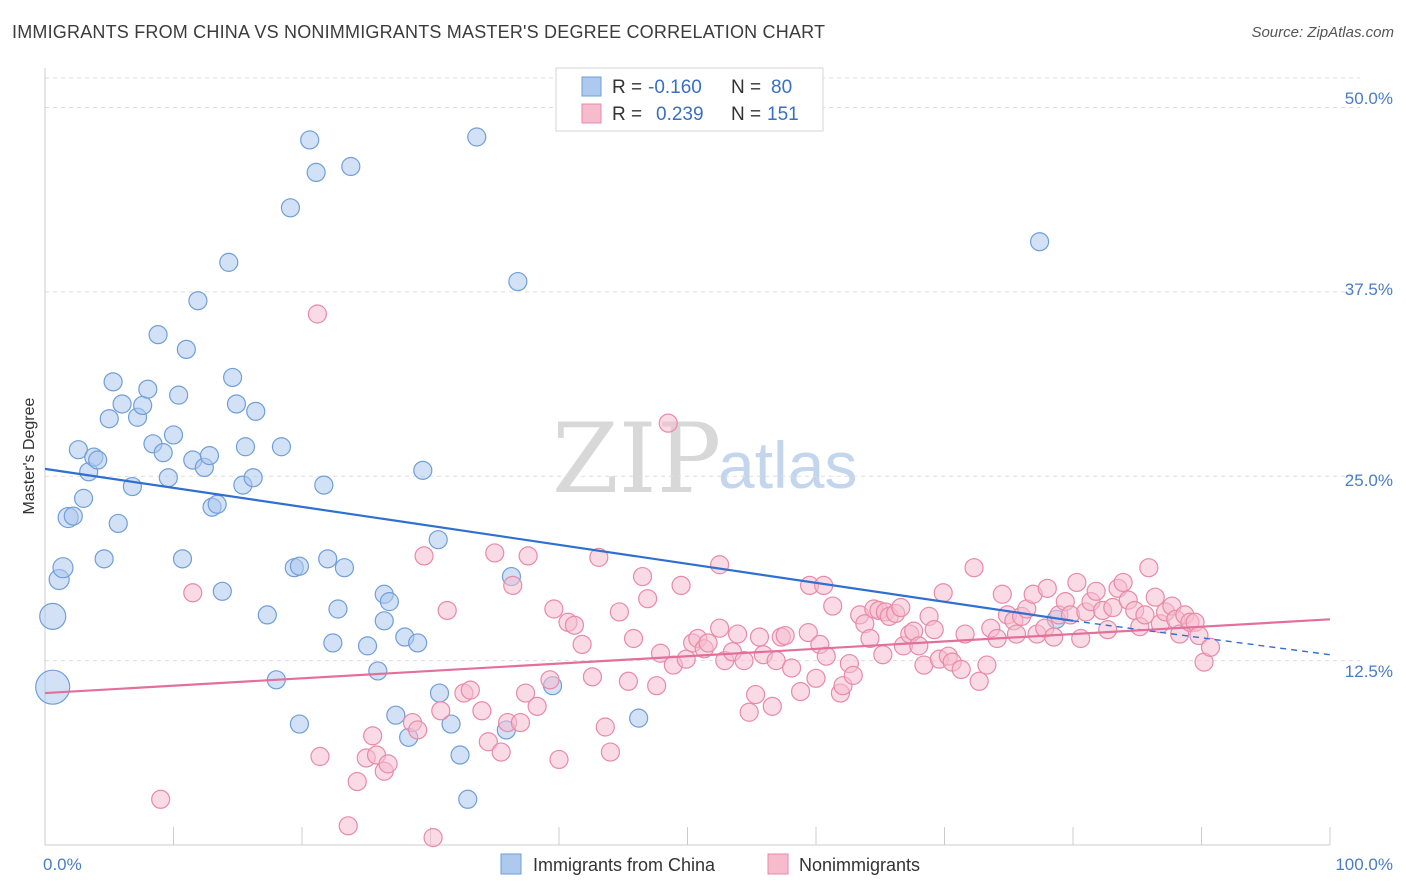 The image size is (1406, 892). What do you see at coordinates (624, 865) in the screenshot?
I see `bottom-legend-label-china: Immigrants from China` at bounding box center [624, 865].